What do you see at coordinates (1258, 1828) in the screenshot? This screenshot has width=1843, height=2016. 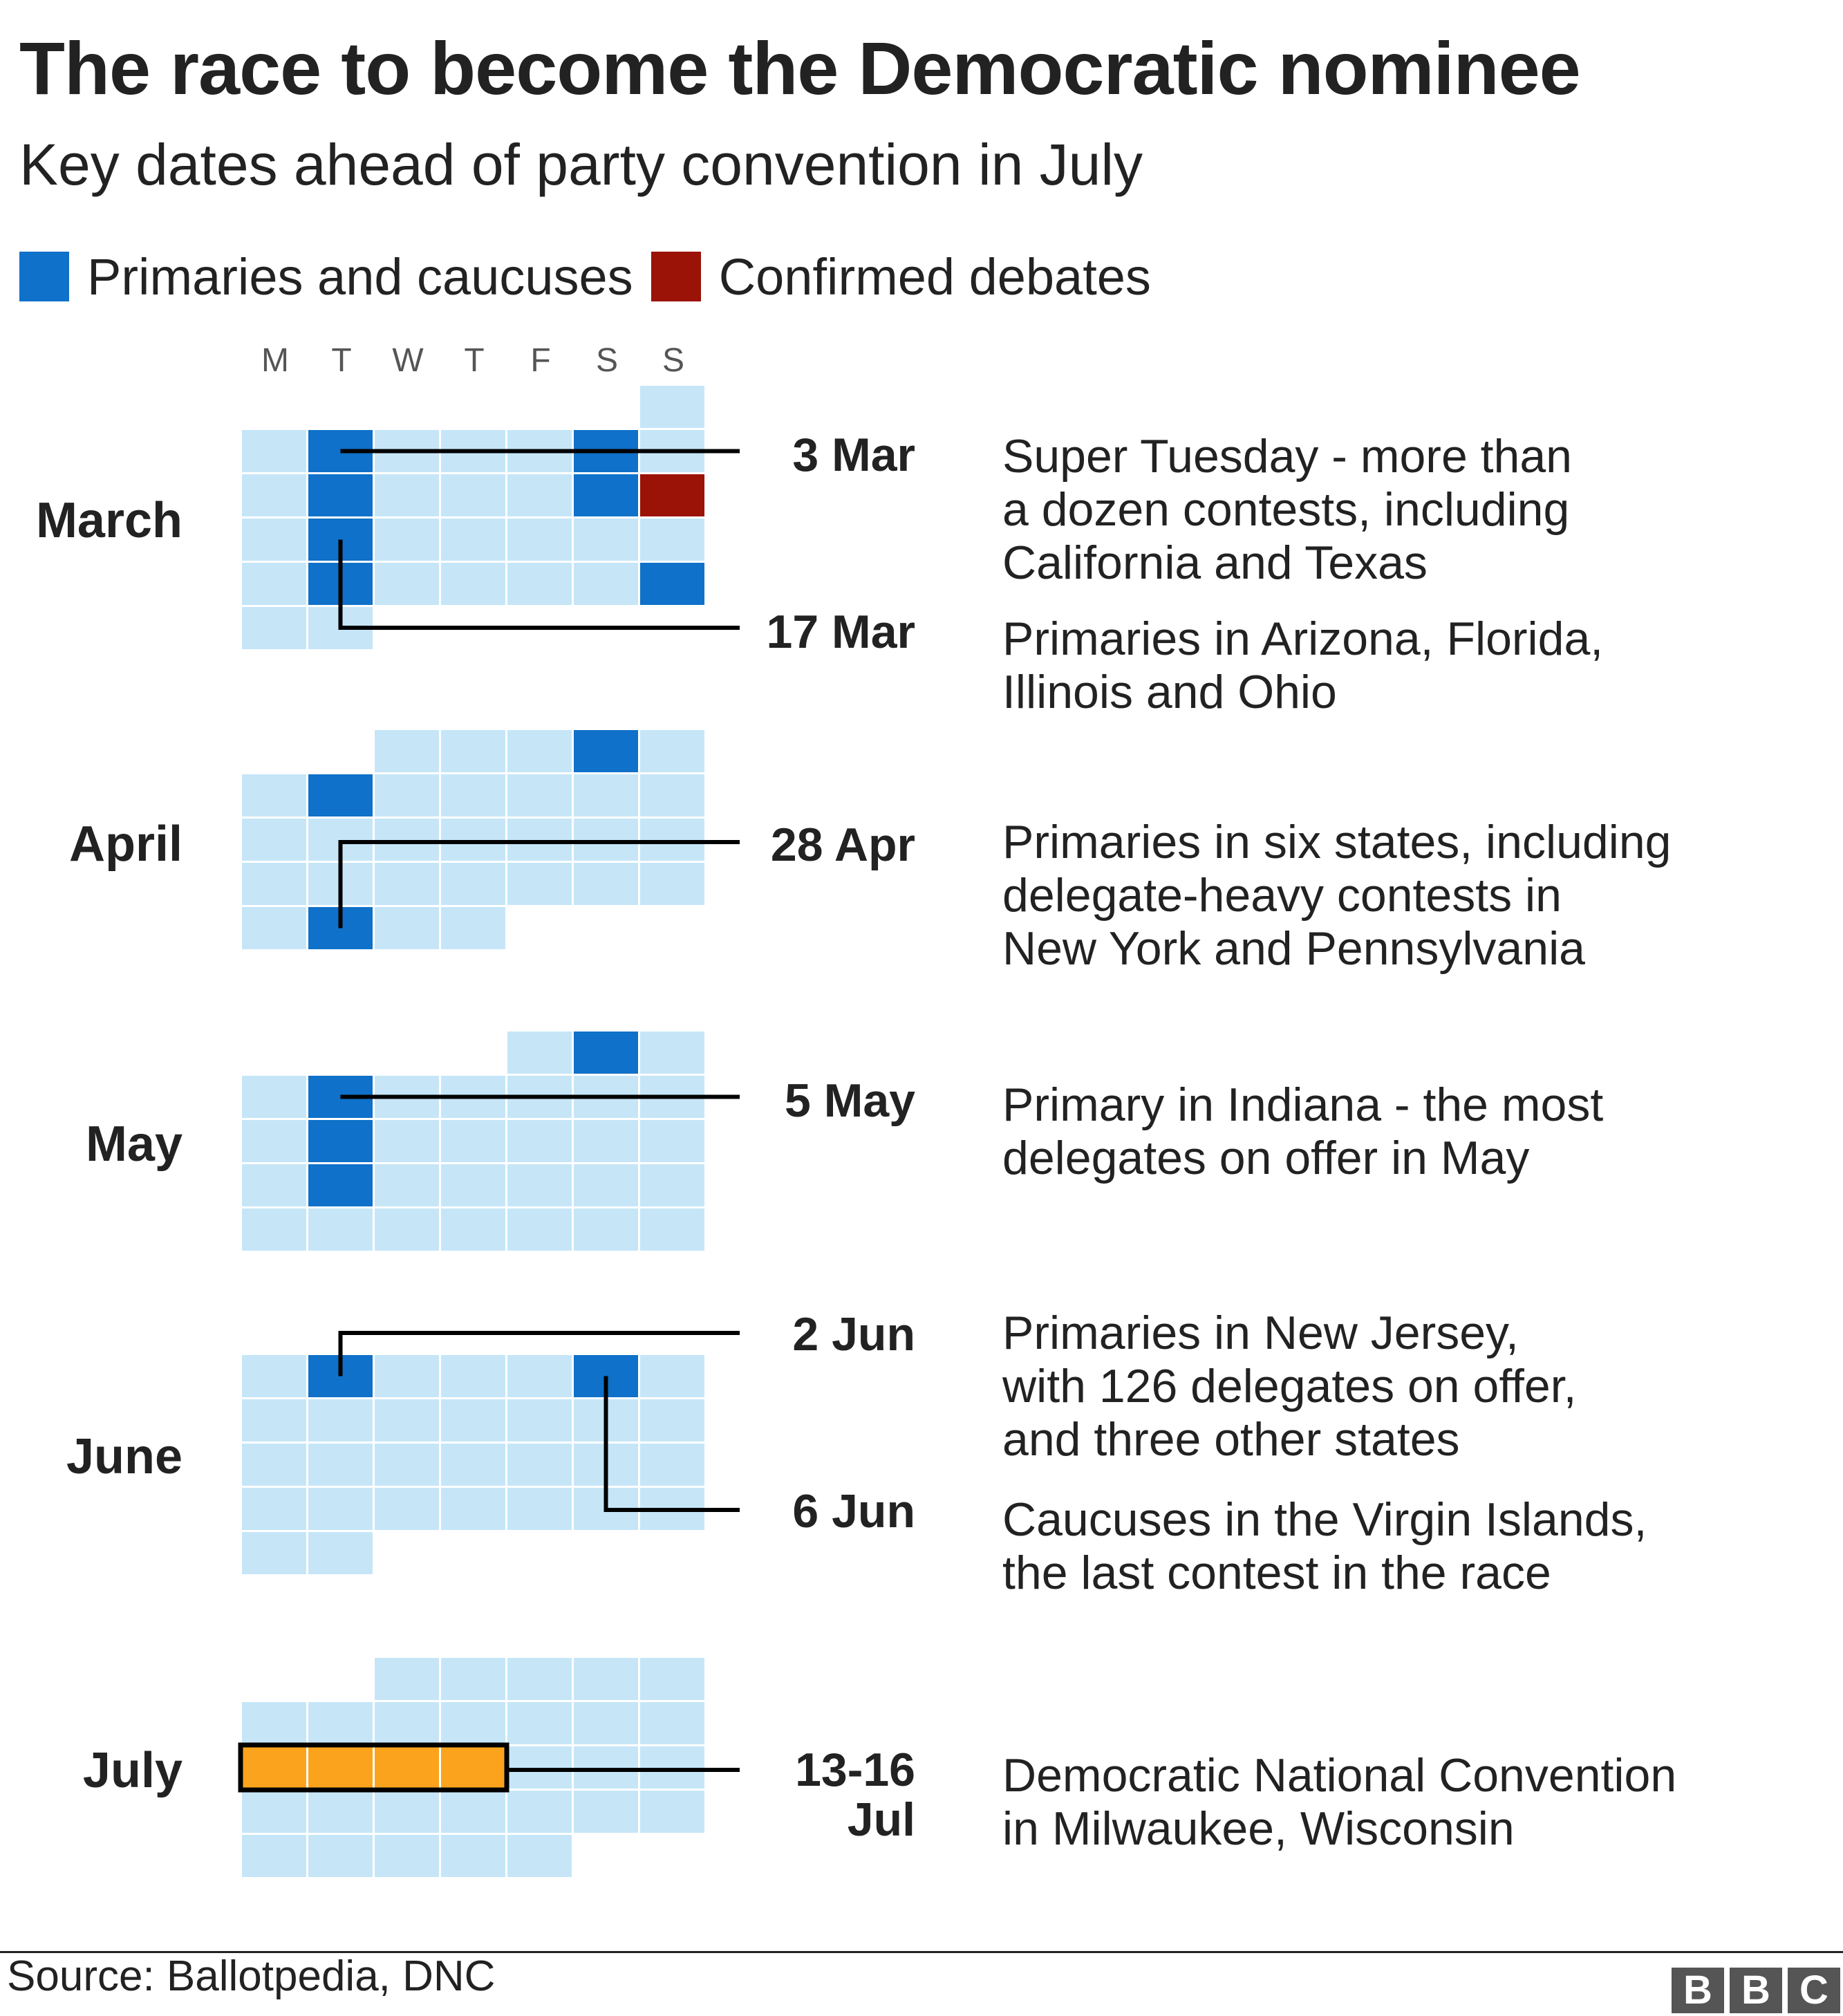 I see `event-description-line: in Milwaukee, Wisconsin` at bounding box center [1258, 1828].